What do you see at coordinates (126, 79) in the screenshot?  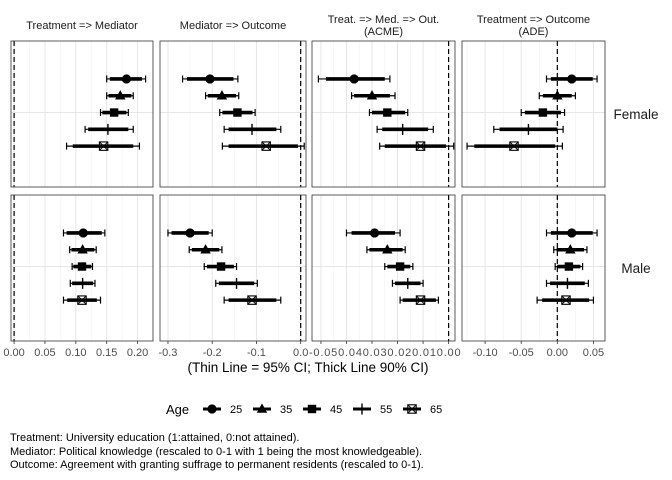 I see `estimate-0-0-age-25-point` at bounding box center [126, 79].